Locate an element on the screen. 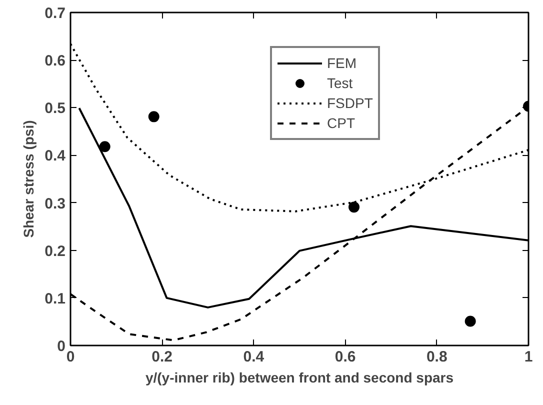  y-axis-title: Shear stress (psi) is located at coordinates (28, 179).